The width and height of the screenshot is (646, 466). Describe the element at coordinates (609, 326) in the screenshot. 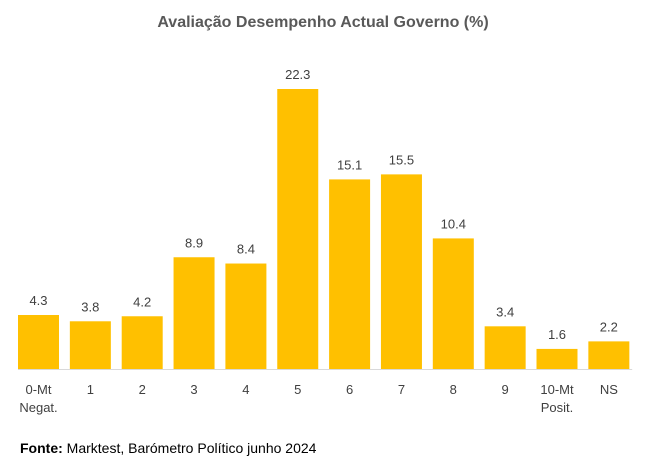

I see `data-label: 2.2` at that location.